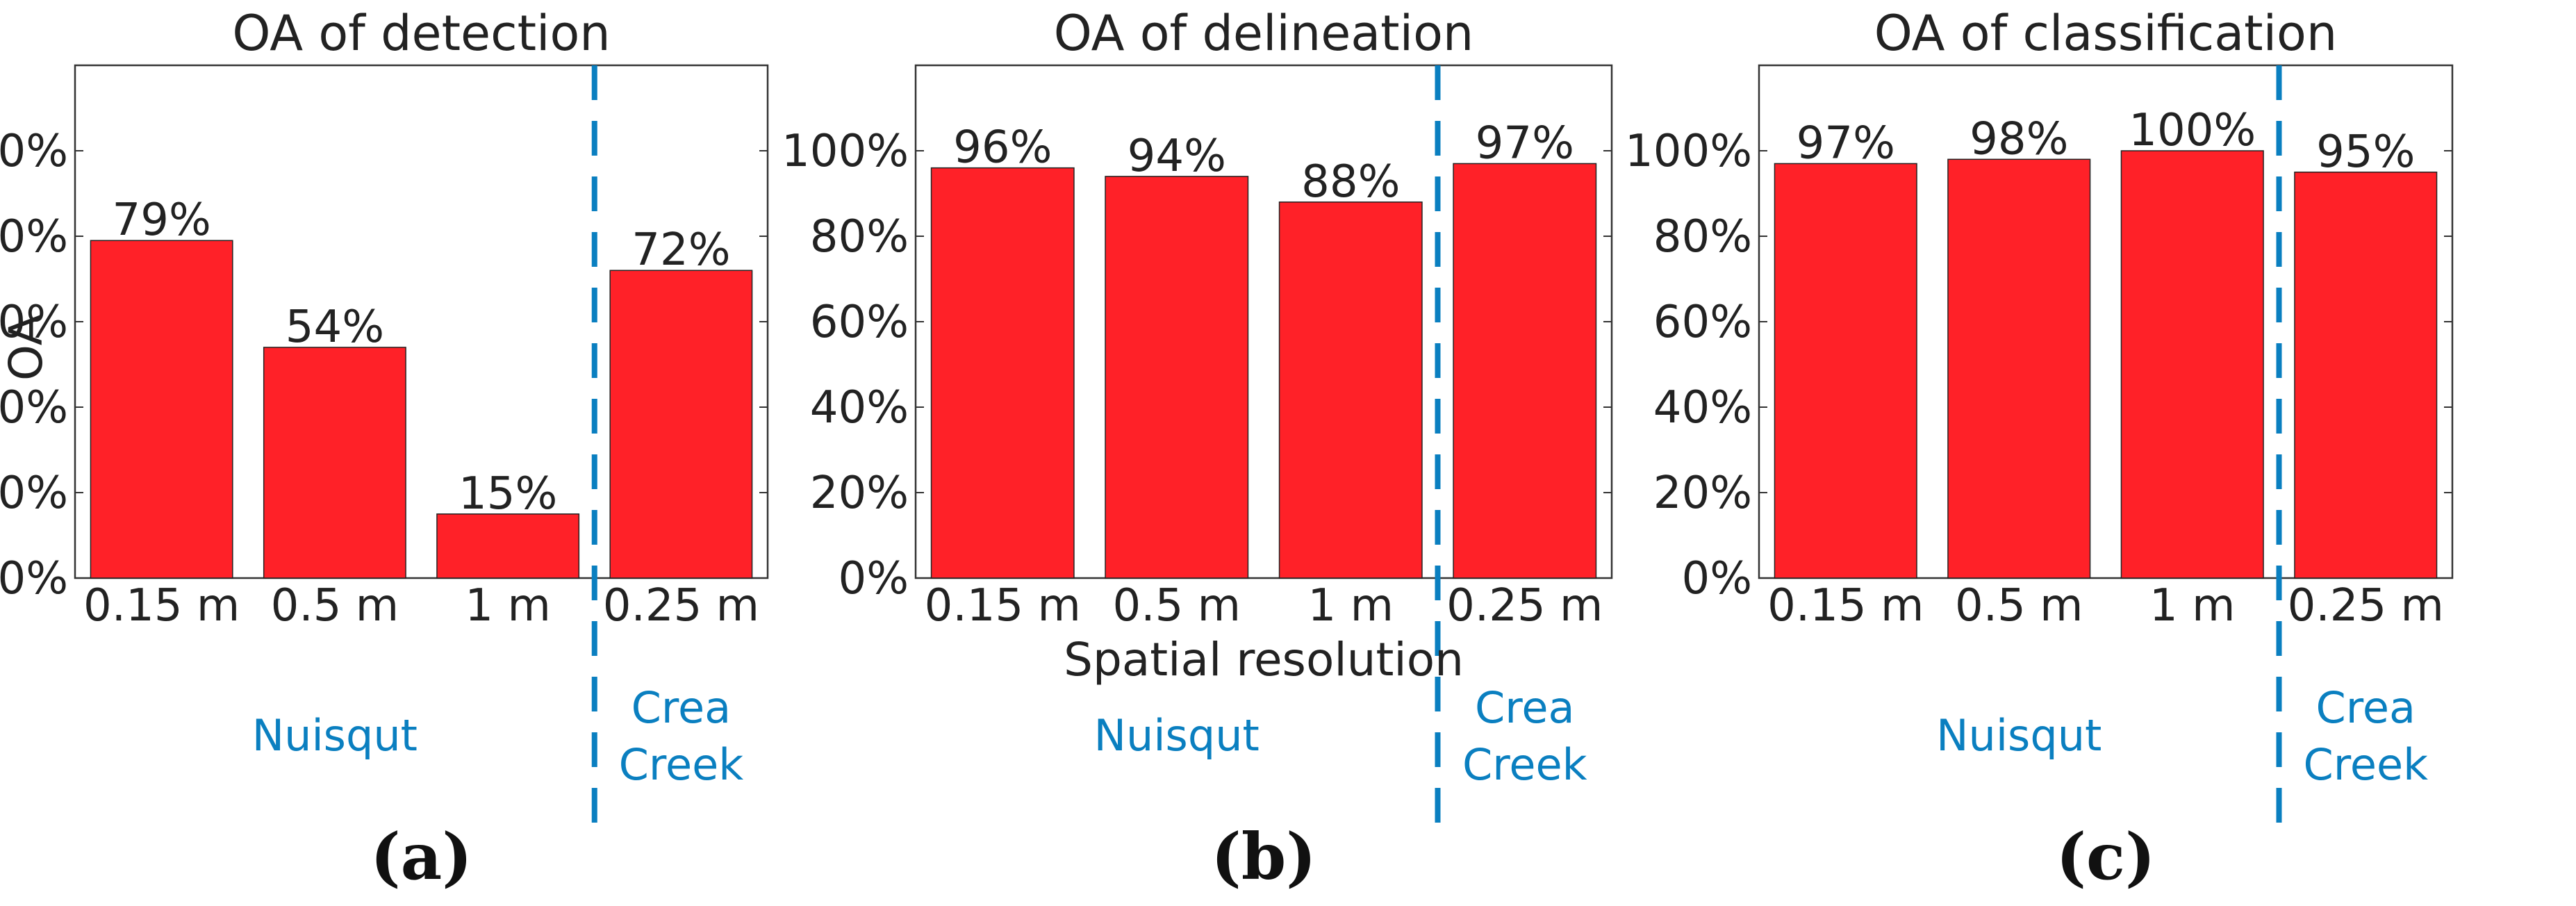 This screenshot has height=906, width=2576. I want to click on panel-2-xtick-label-3: 1 m, so click(1351, 606).